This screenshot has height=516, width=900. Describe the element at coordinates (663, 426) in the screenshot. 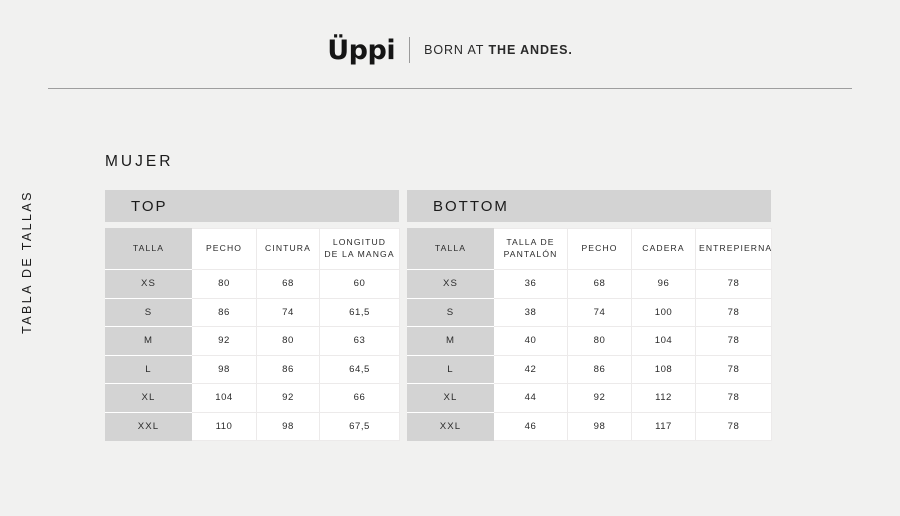

I see `cell-value: 117` at that location.